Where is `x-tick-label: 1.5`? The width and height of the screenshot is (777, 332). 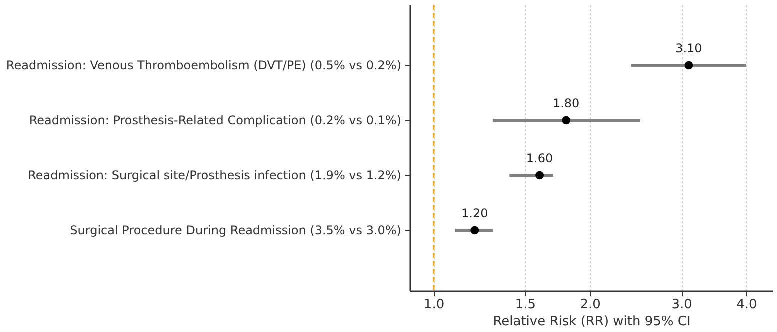 x-tick-label: 1.5 is located at coordinates (525, 305).